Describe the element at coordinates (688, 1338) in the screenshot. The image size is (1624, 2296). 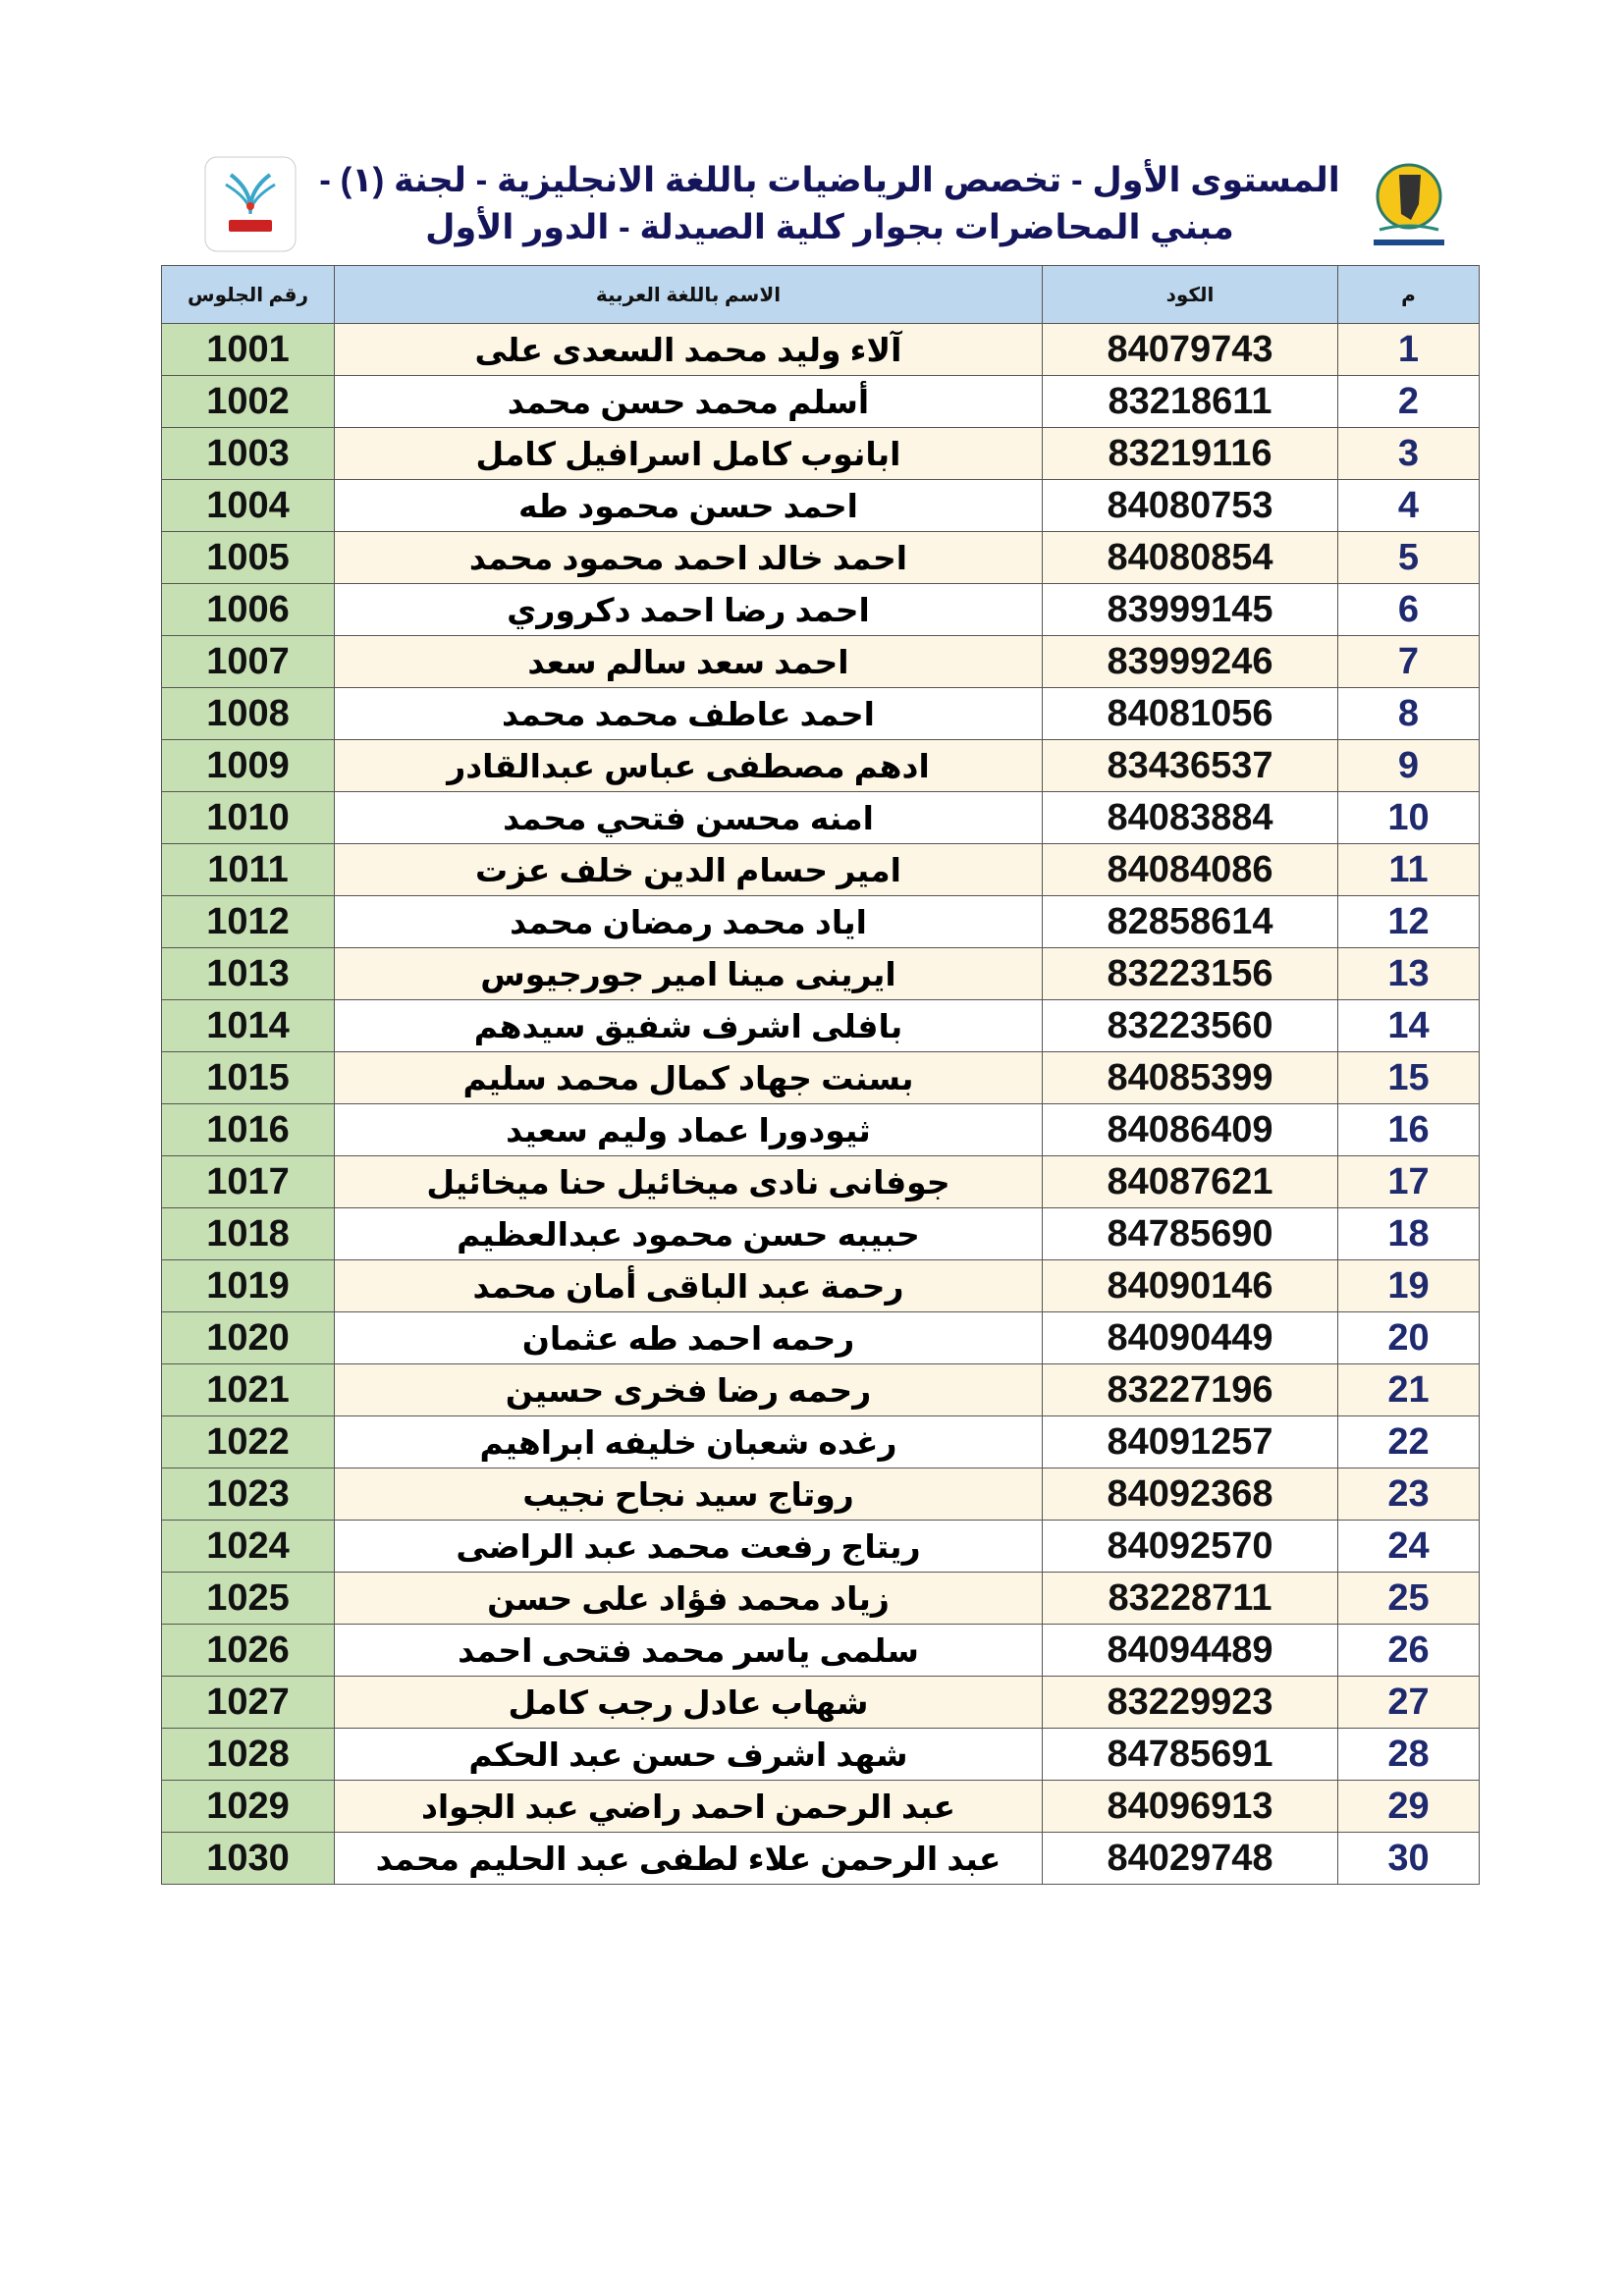
I see `student-name-cell: رحمه احمد طه عثمان` at that location.